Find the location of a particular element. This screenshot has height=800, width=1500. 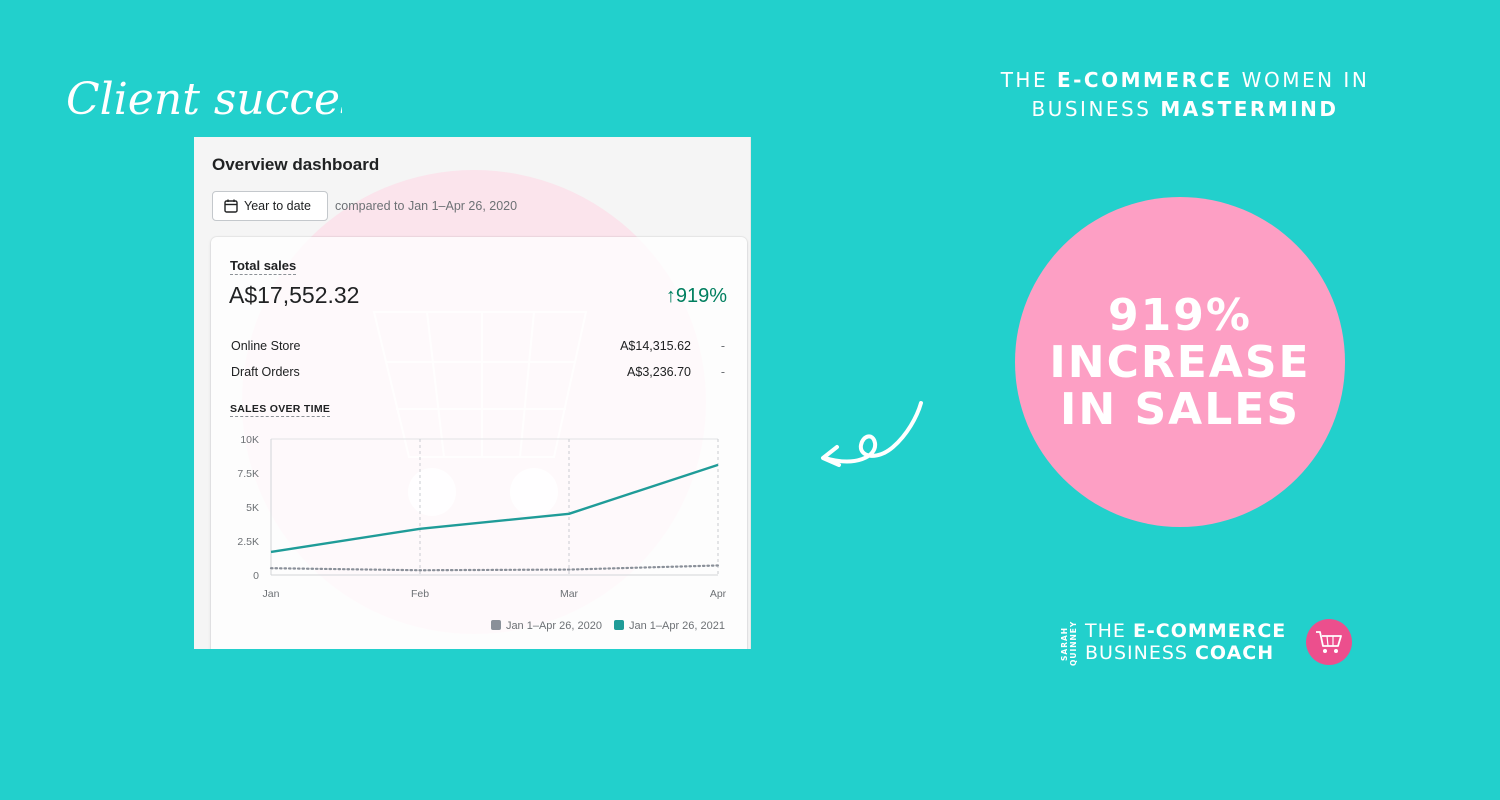

y-tick-label: 10K is located at coordinates (249, 440).